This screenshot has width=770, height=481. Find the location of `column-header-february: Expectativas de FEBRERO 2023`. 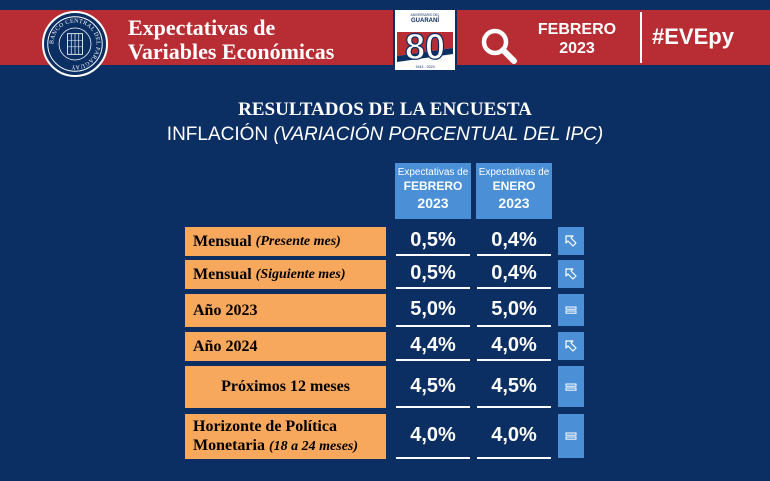

column-header-february: Expectativas de FEBRERO 2023 is located at coordinates (433, 191).